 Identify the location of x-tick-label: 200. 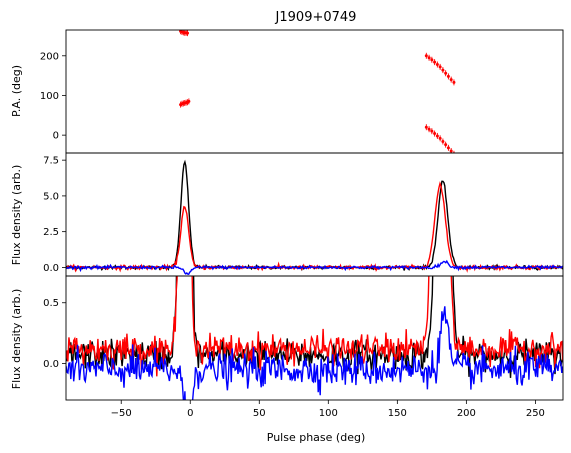
(466, 413).